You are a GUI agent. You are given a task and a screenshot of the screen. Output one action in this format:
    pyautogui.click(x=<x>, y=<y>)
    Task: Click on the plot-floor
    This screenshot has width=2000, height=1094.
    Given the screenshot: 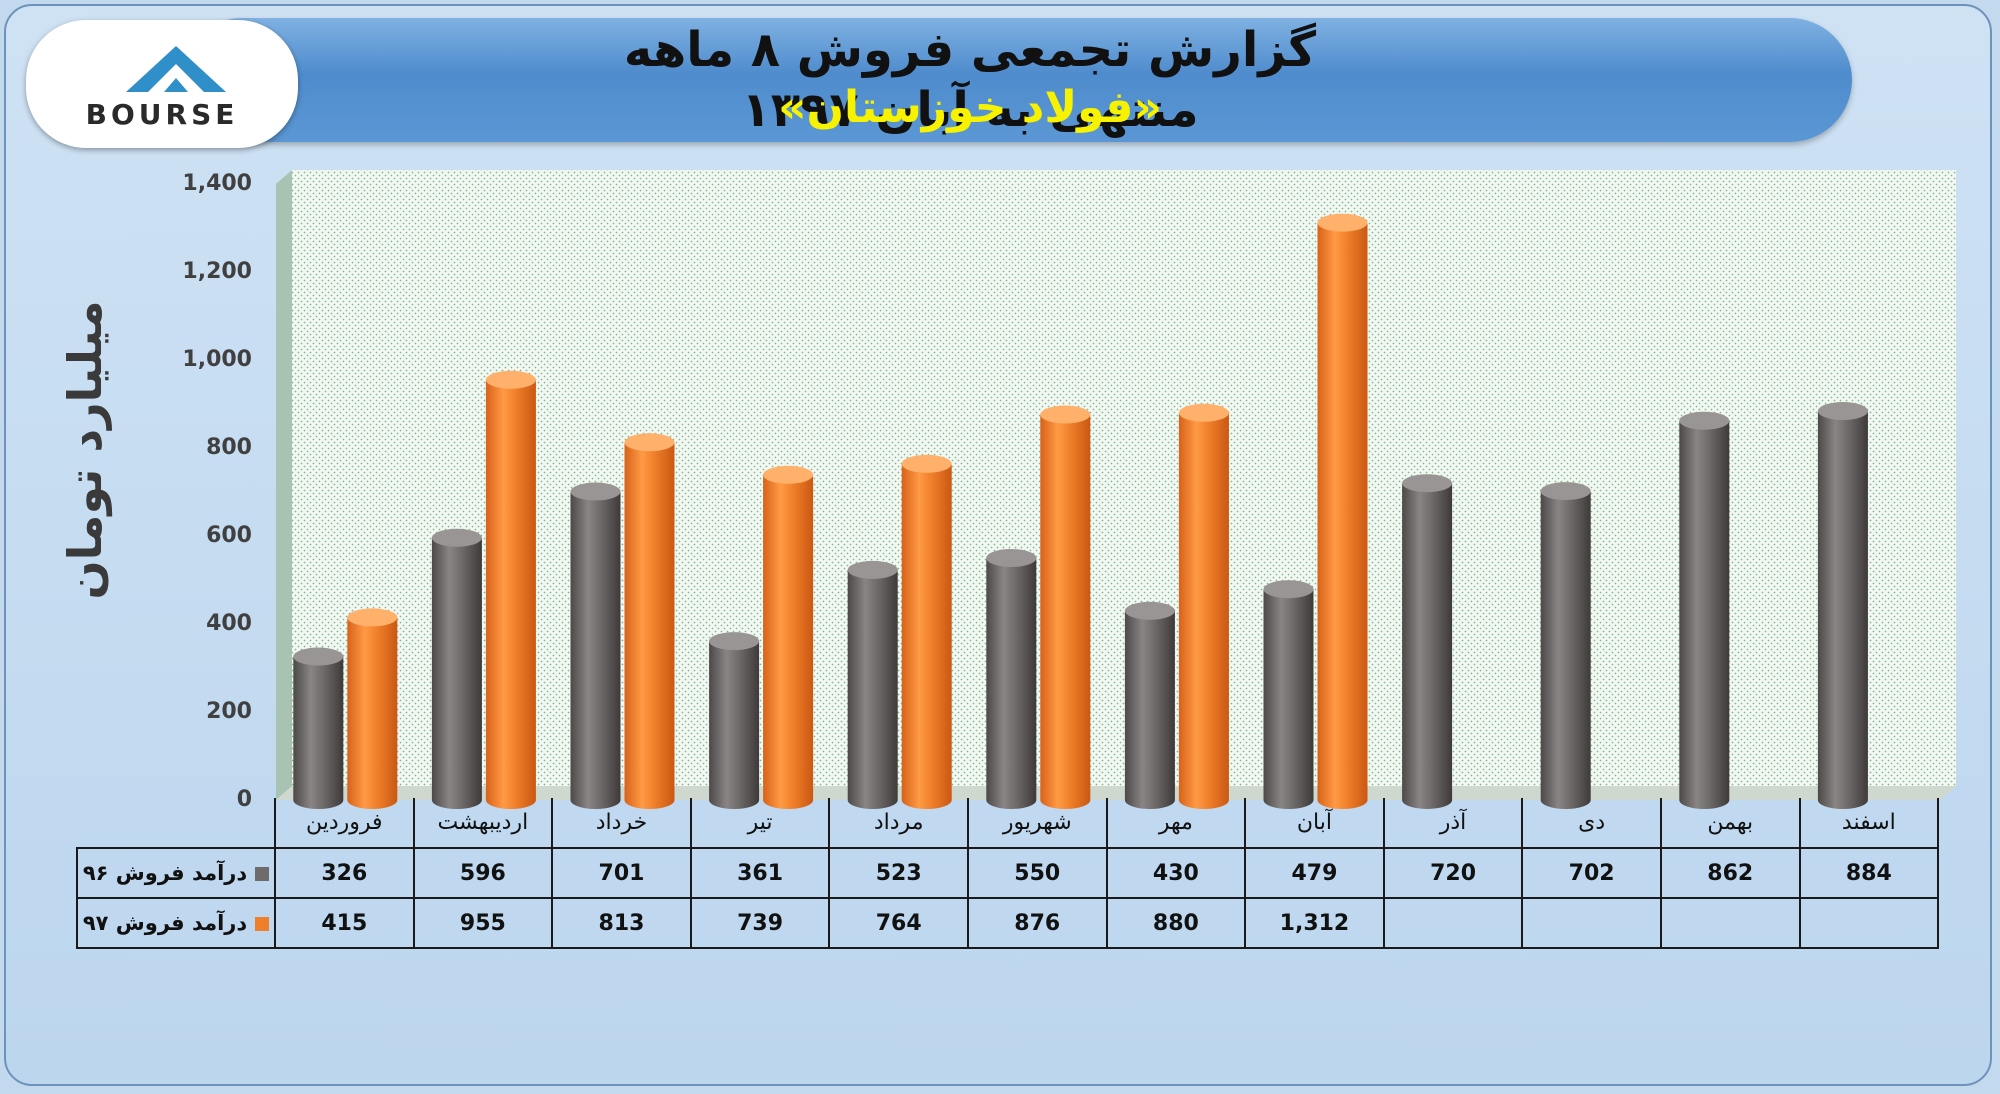 What is the action you would take?
    pyautogui.click(x=1116, y=793)
    